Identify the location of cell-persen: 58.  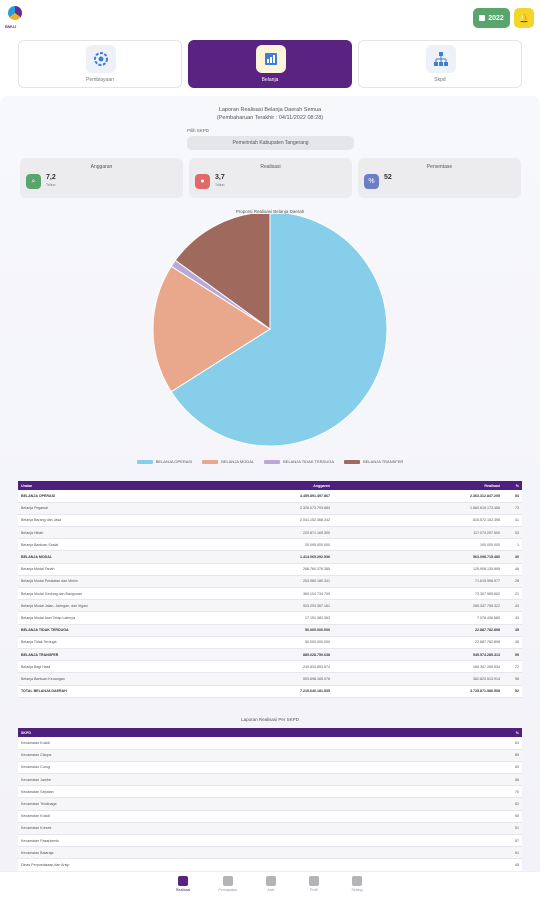
(512, 679).